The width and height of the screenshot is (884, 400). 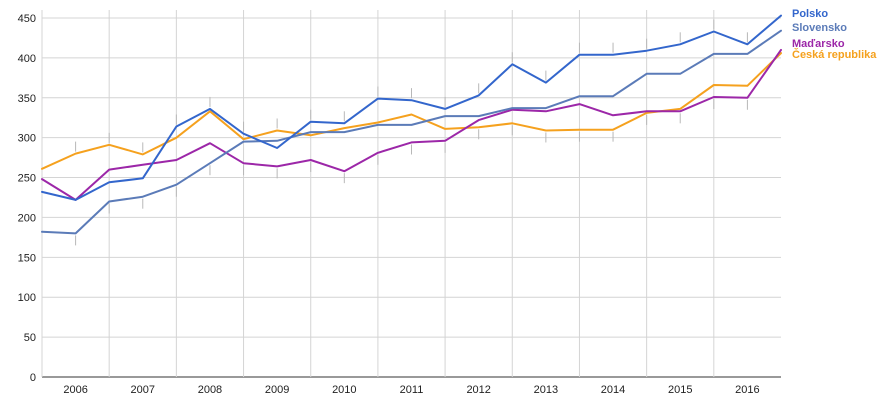 I want to click on legend-label: Slovensko, so click(x=819, y=28).